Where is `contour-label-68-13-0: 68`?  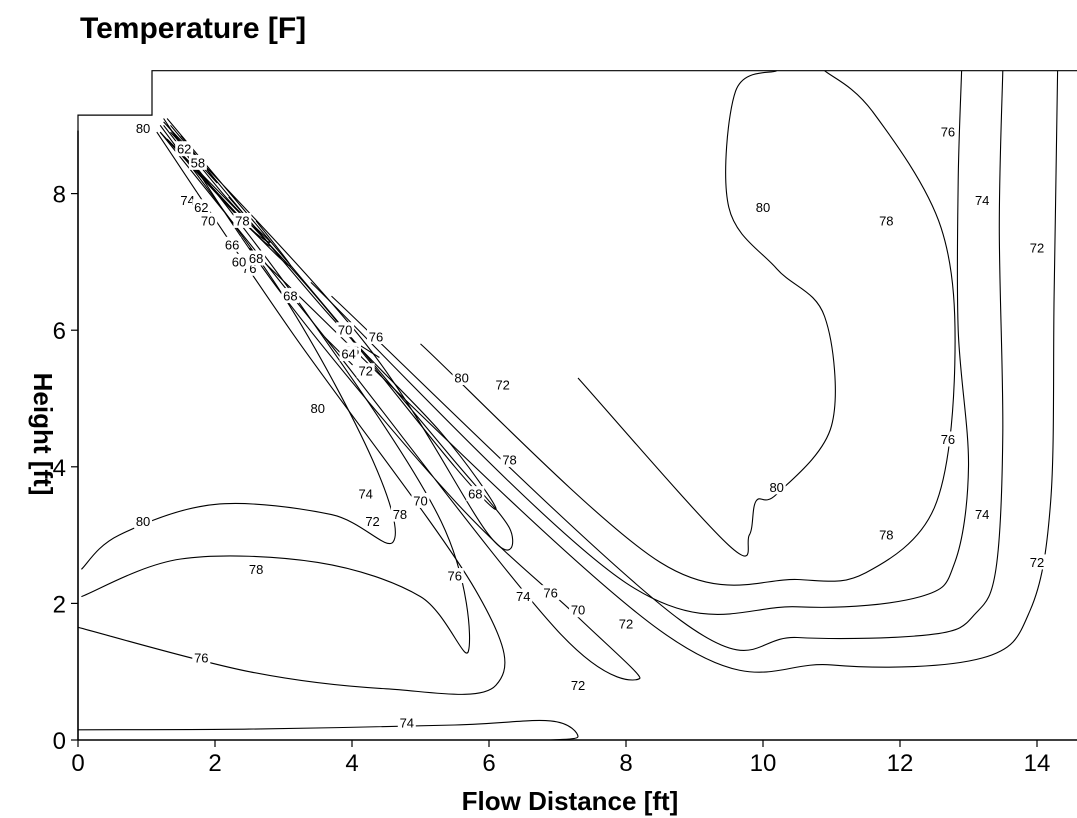 contour-label-68-13-0: 68 is located at coordinates (256, 258).